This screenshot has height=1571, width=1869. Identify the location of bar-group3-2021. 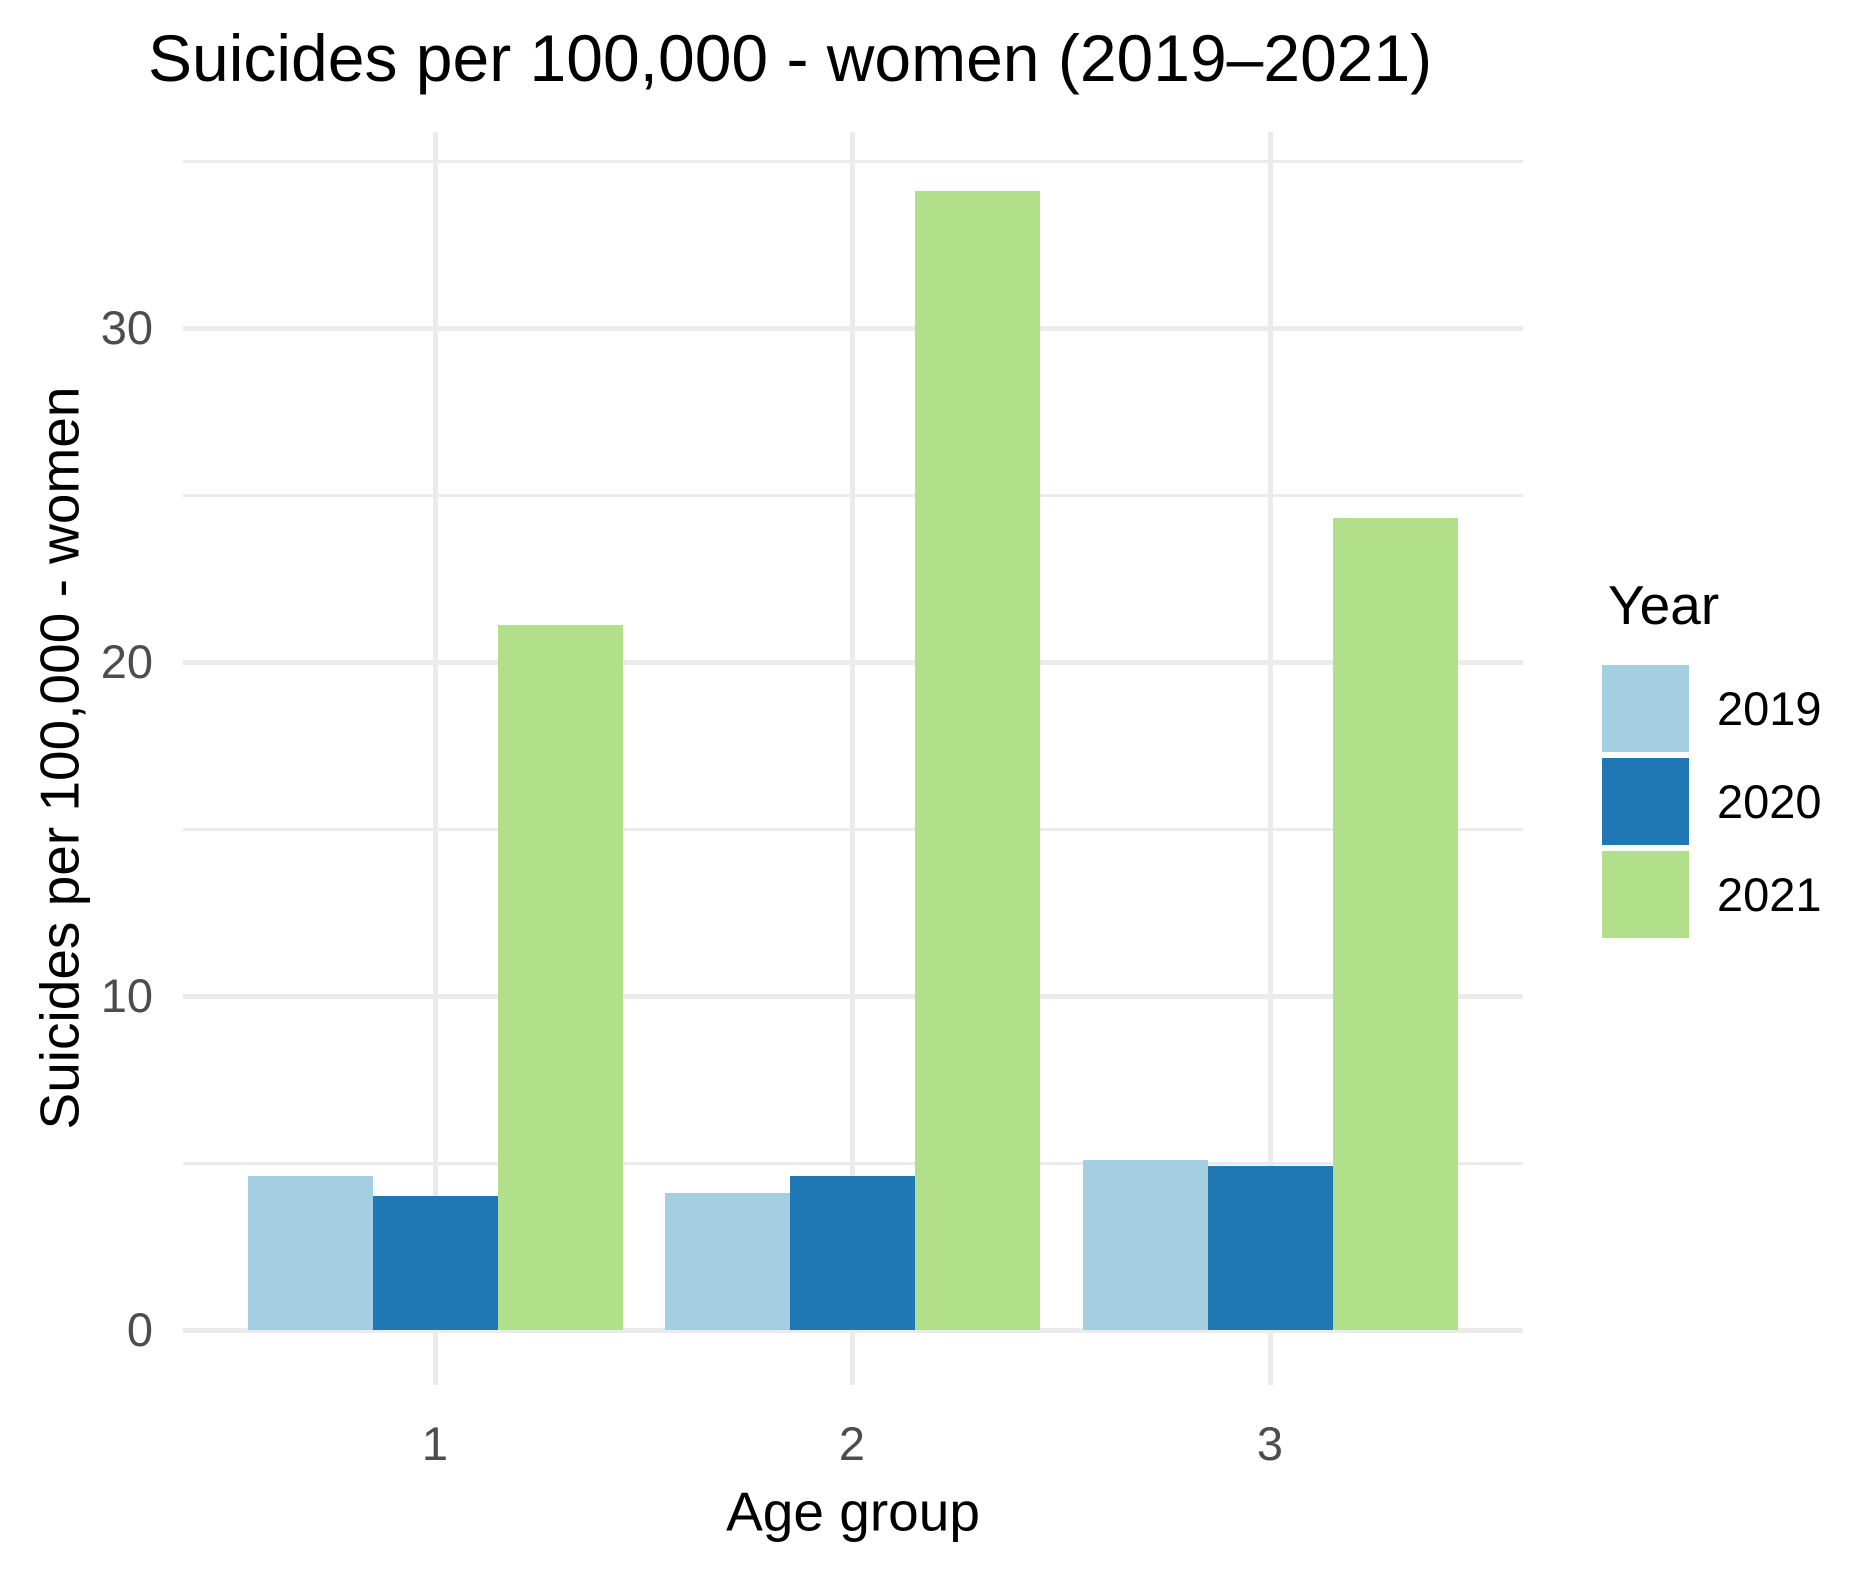
(1395, 924).